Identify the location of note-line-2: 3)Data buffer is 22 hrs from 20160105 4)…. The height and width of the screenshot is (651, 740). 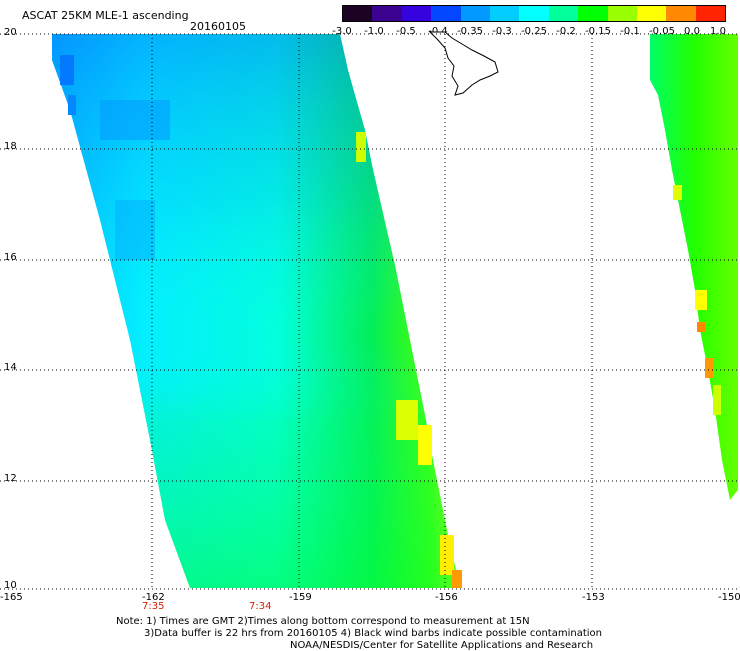
(373, 633).